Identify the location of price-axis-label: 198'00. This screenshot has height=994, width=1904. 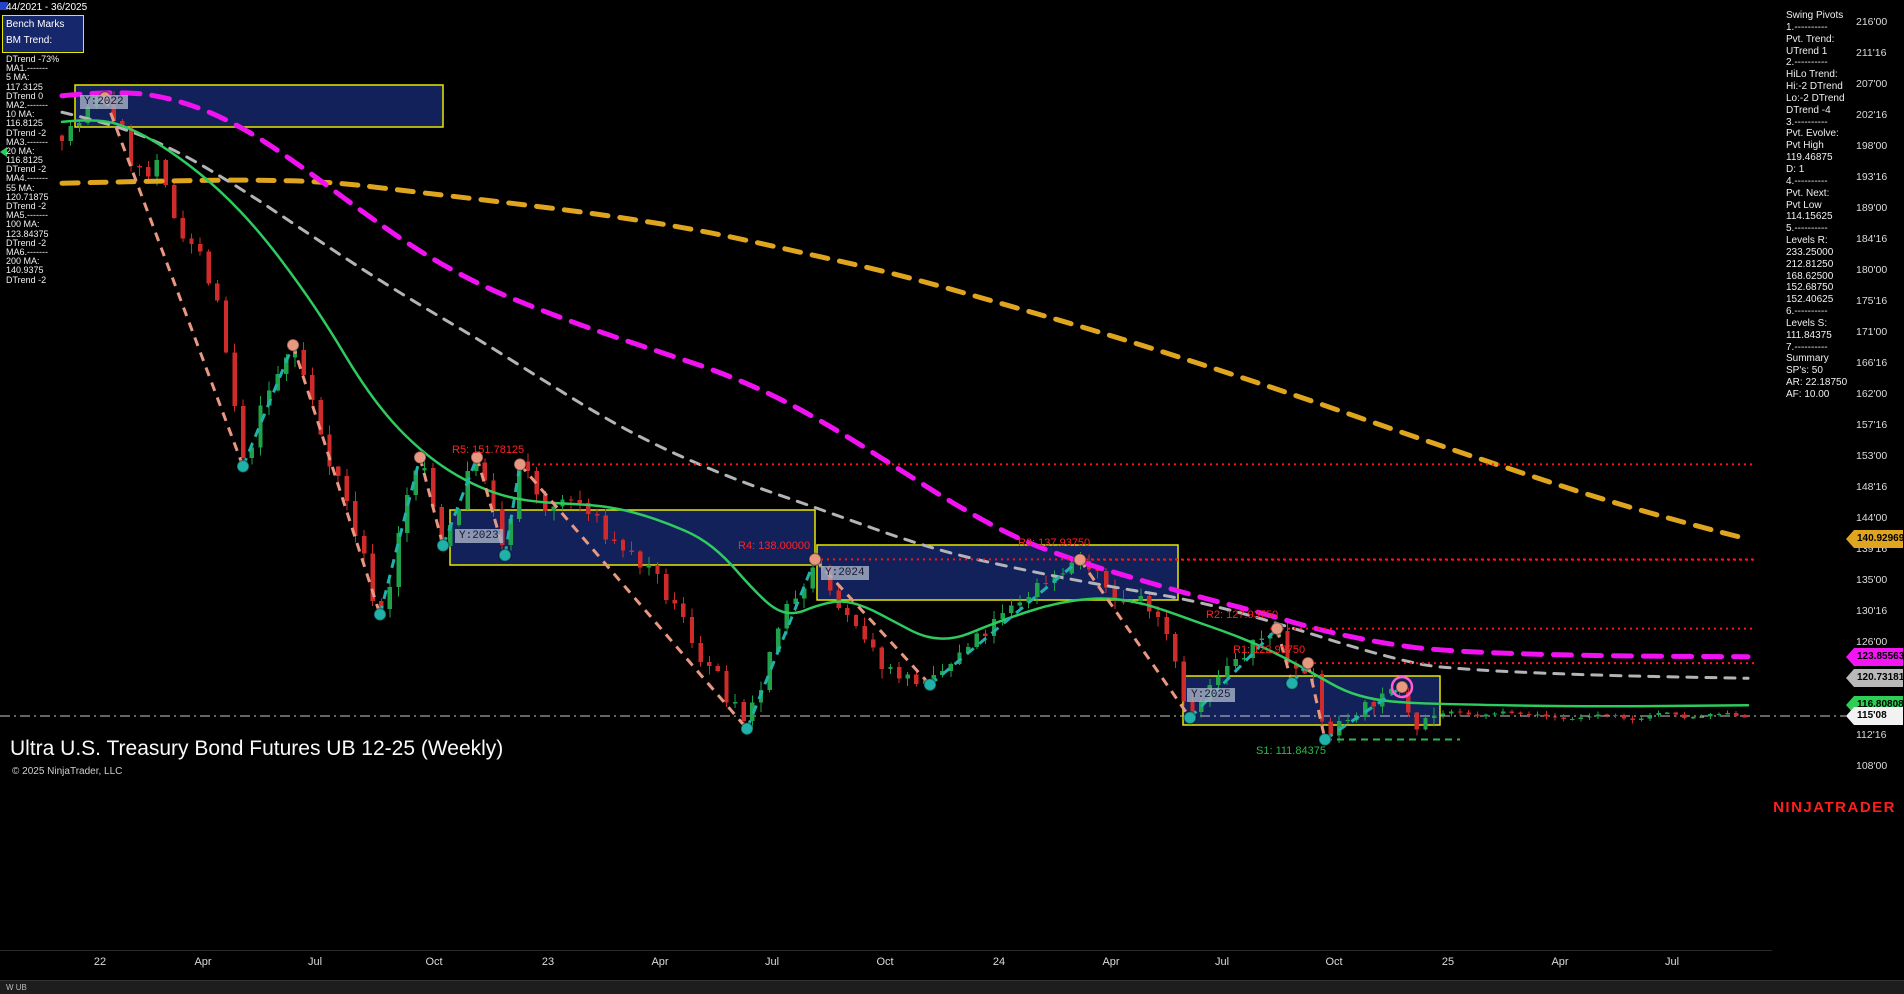
(1872, 146).